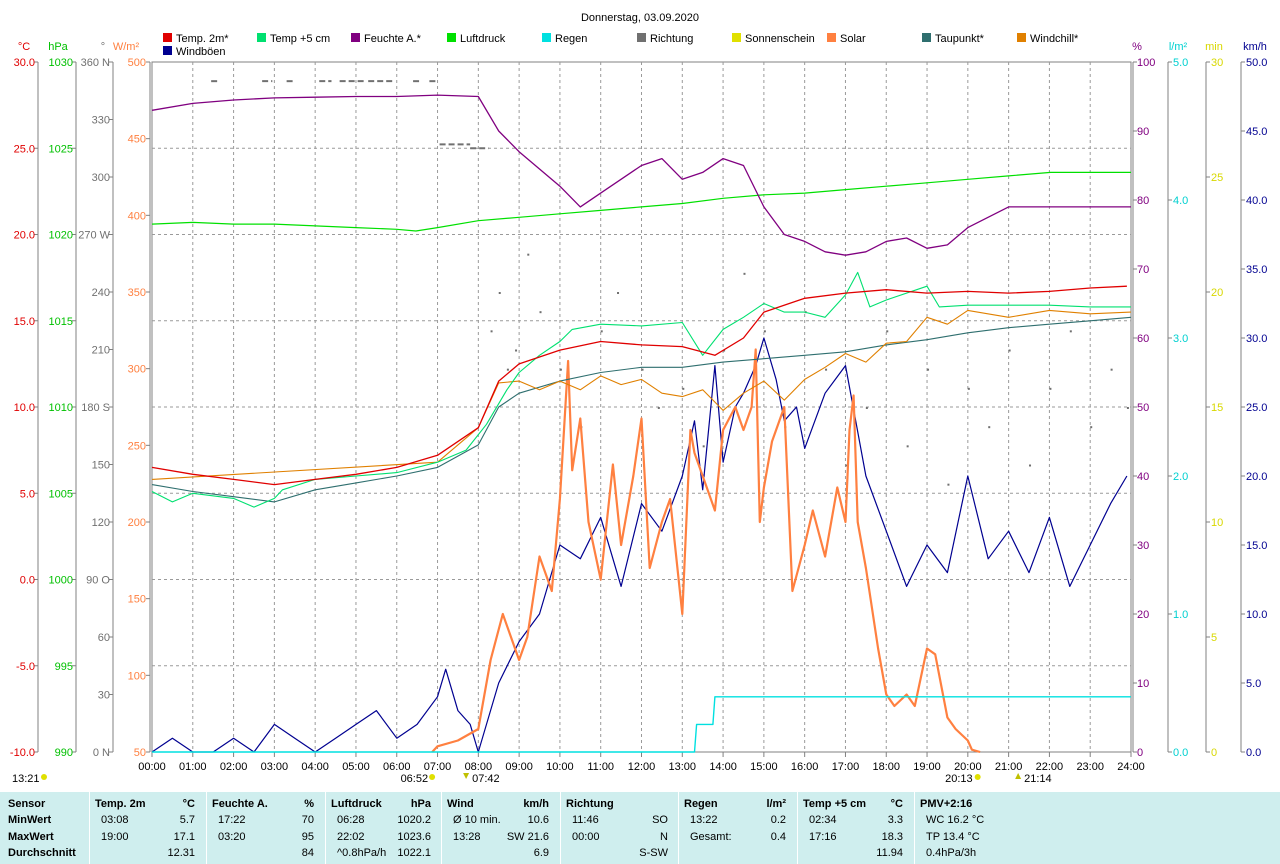 The height and width of the screenshot is (864, 1280). What do you see at coordinates (780, 39) in the screenshot?
I see `legend-label: Sonnenschein` at bounding box center [780, 39].